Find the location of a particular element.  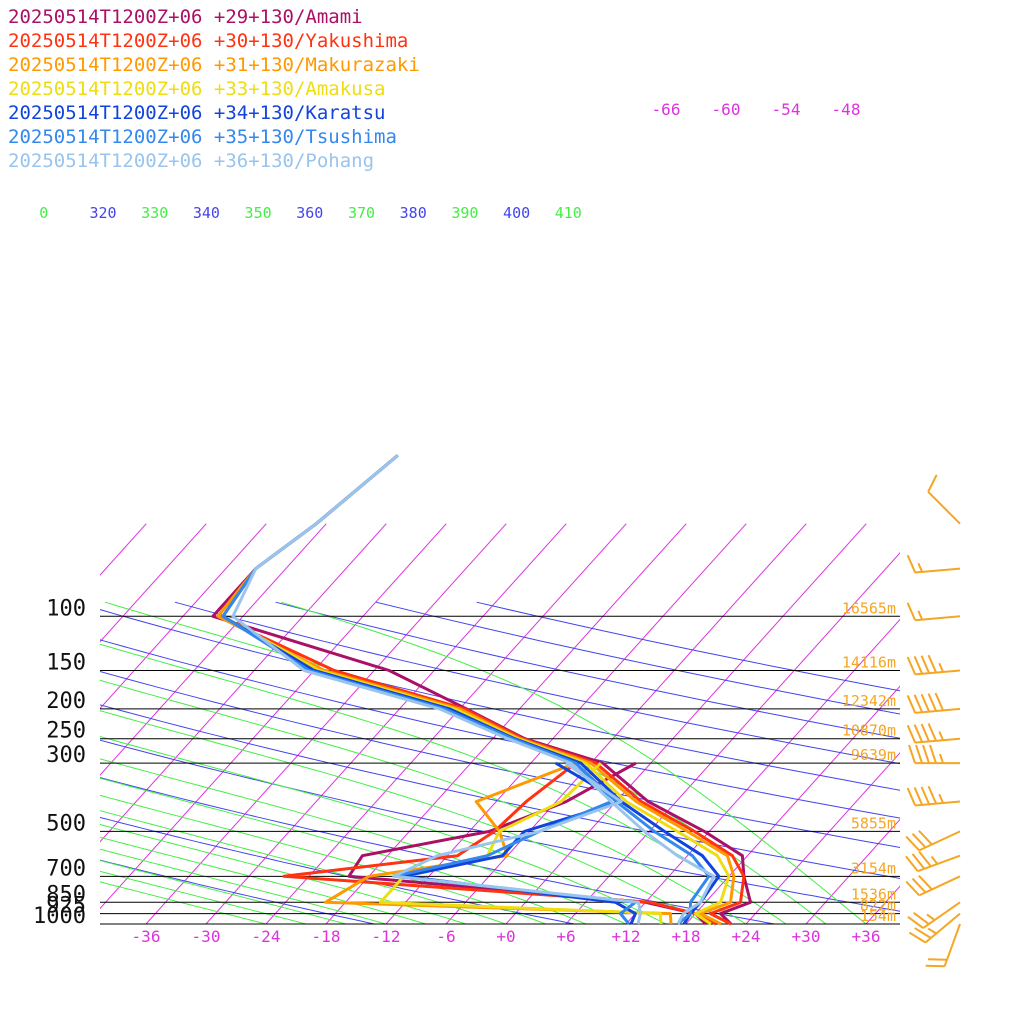

pressure-label: 1000 is located at coordinates (59, 916).